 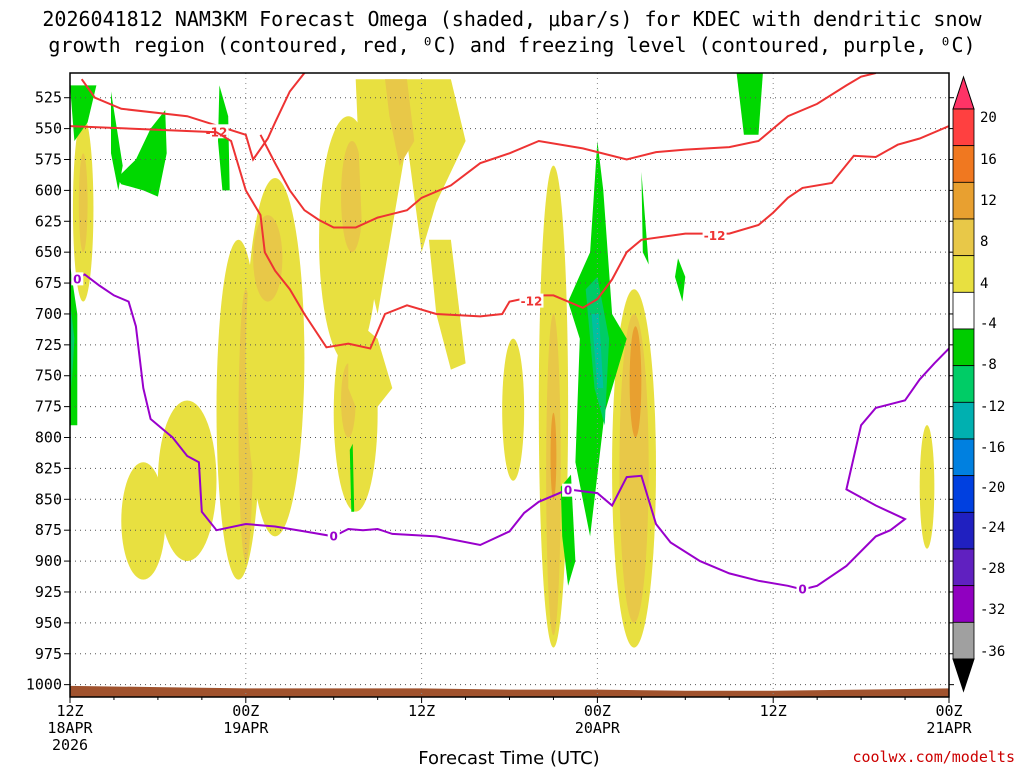 I want to click on colorbar-label-4: 4, so click(x=984, y=284).